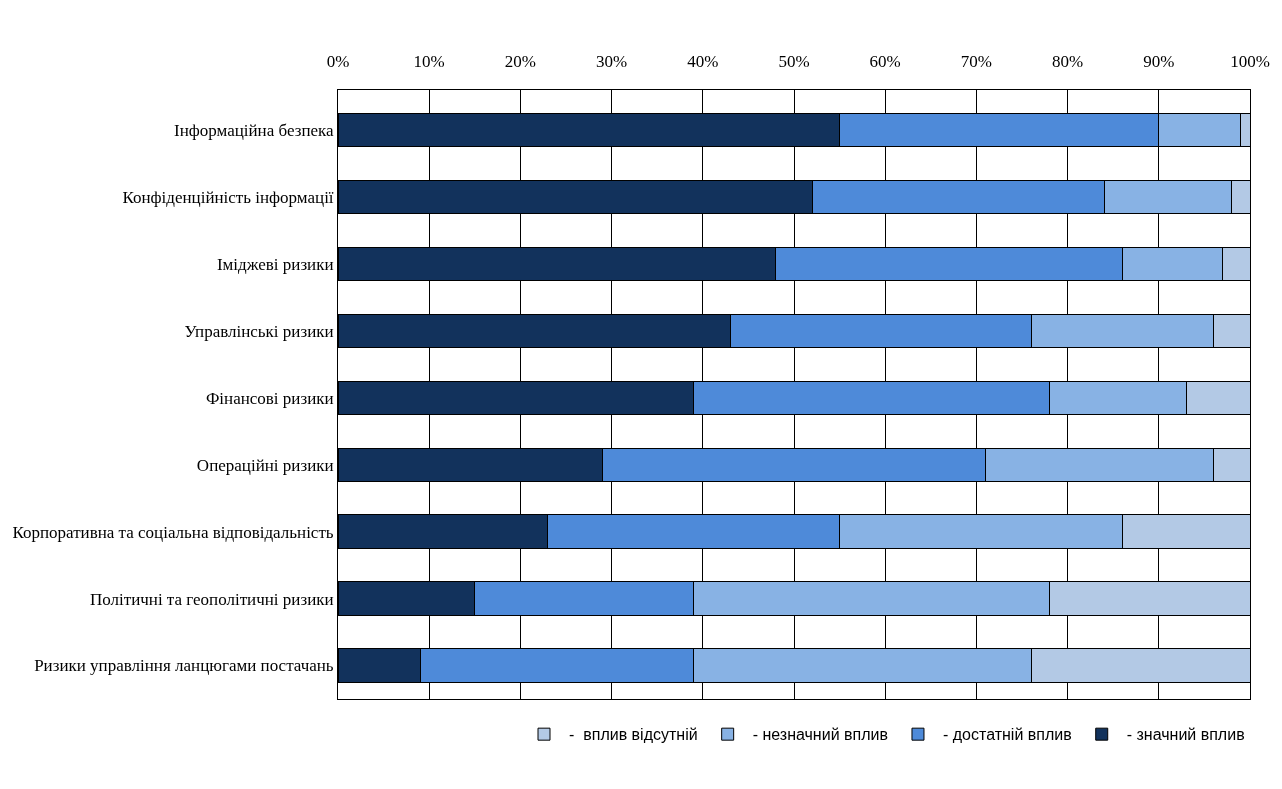  Describe the element at coordinates (338, 62) in the screenshot. I see `x-tick-label: 0%` at that location.